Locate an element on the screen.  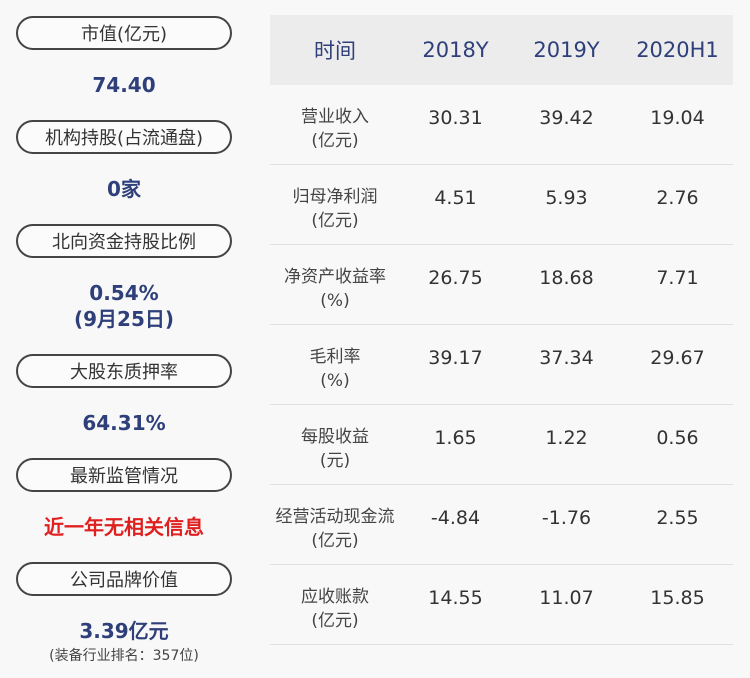
cell-value: 30.31 is located at coordinates (455, 118).